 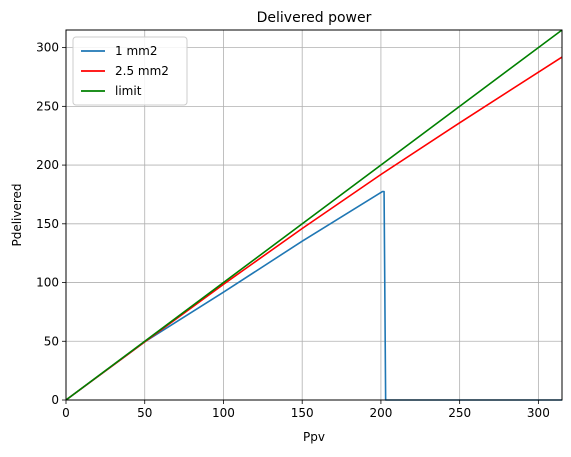 What do you see at coordinates (142, 71) in the screenshot?
I see `legend-label: 2.5 mm2` at bounding box center [142, 71].